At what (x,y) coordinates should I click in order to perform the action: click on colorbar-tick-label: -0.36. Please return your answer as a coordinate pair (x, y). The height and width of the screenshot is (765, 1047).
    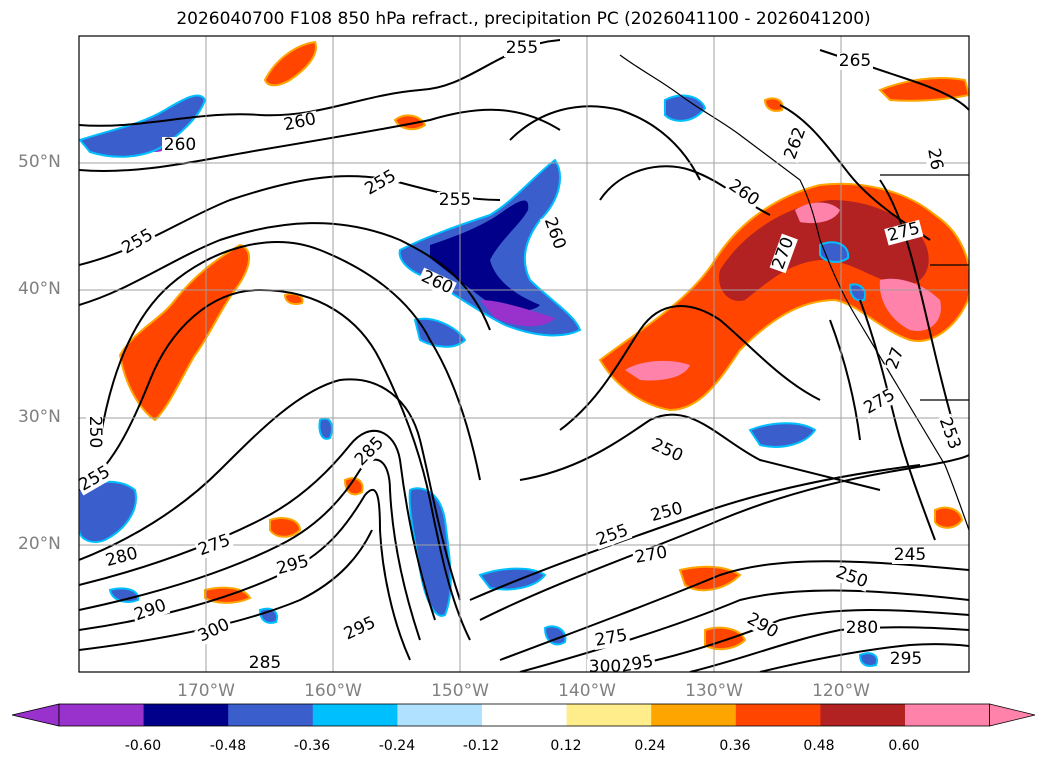
    Looking at the image, I should click on (312, 746).